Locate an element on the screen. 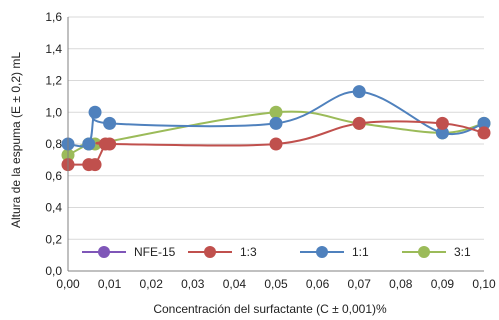 This screenshot has height=320, width=499. x-tick-label: 0,04 is located at coordinates (235, 284).